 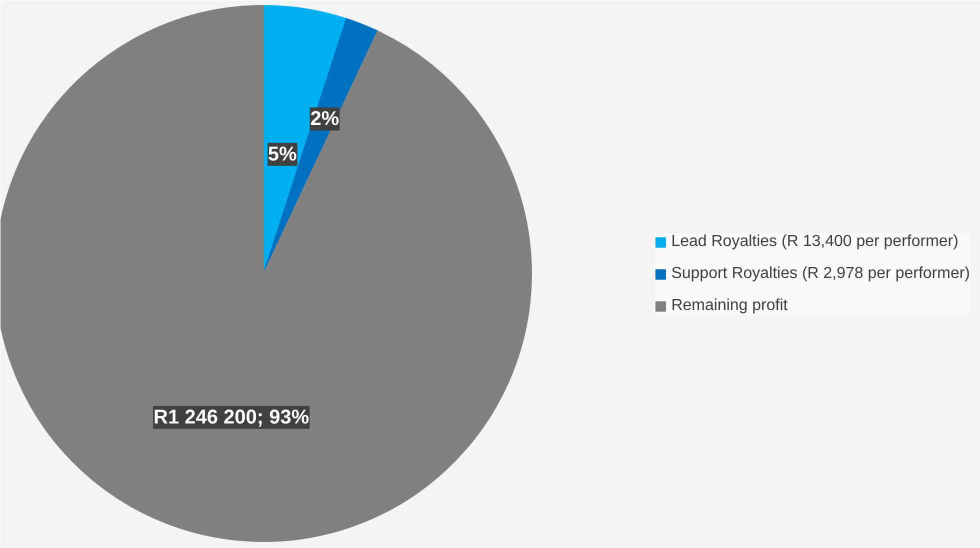 What do you see at coordinates (283, 154) in the screenshot?
I see `data-label: 5%` at bounding box center [283, 154].